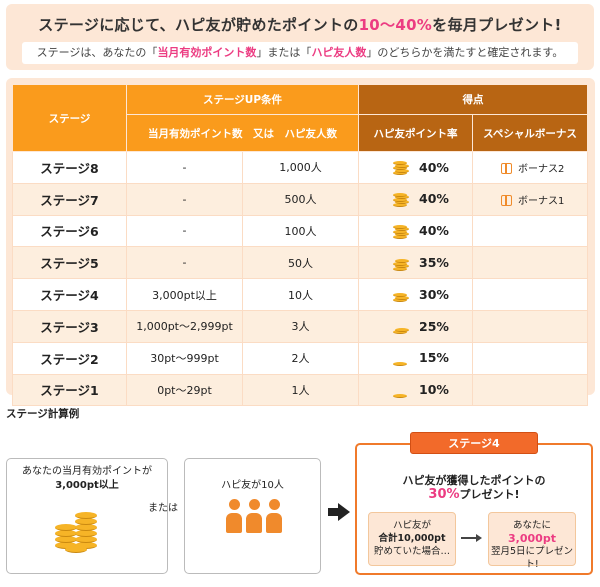 This screenshot has height=587, width=600. What do you see at coordinates (339, 512) in the screenshot?
I see `arrow-right-icon` at bounding box center [339, 512].